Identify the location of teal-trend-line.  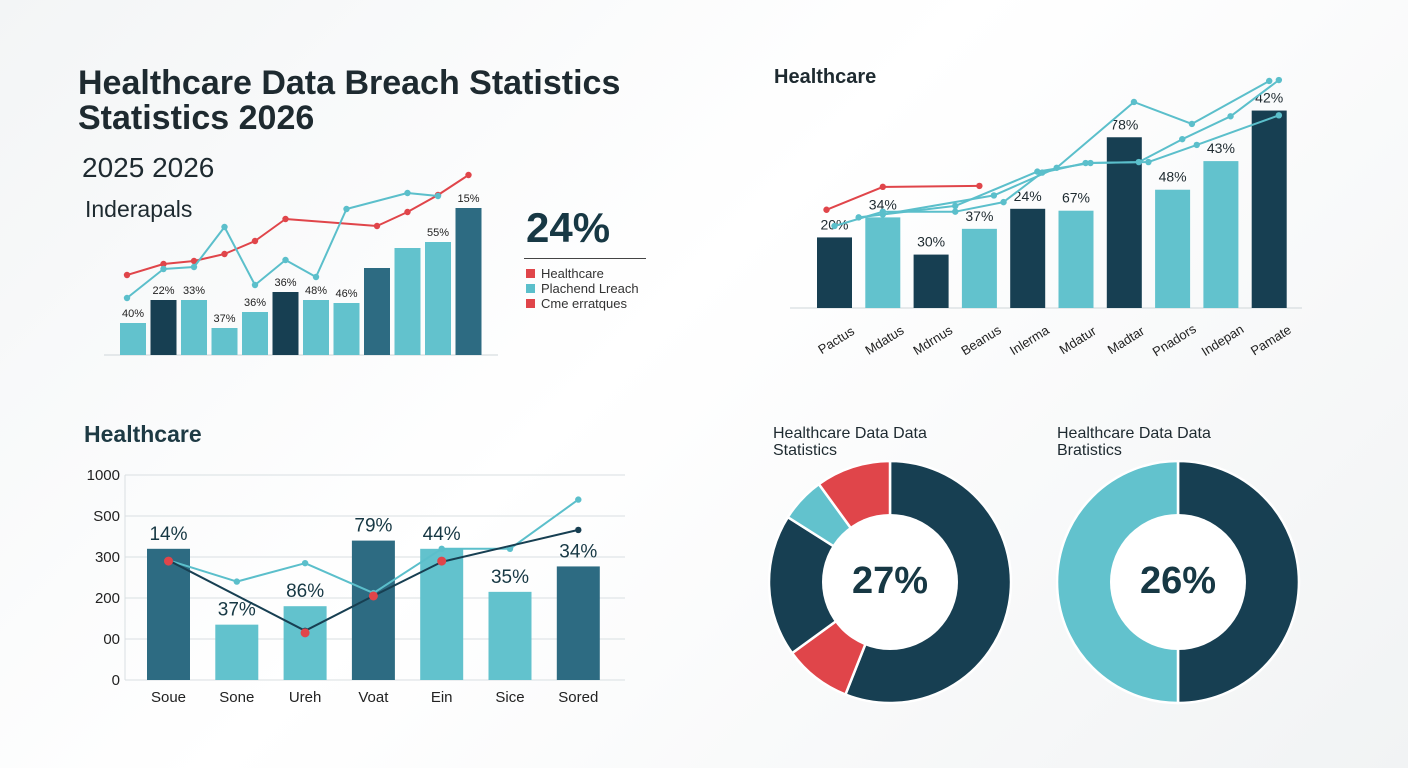
(1076, 148).